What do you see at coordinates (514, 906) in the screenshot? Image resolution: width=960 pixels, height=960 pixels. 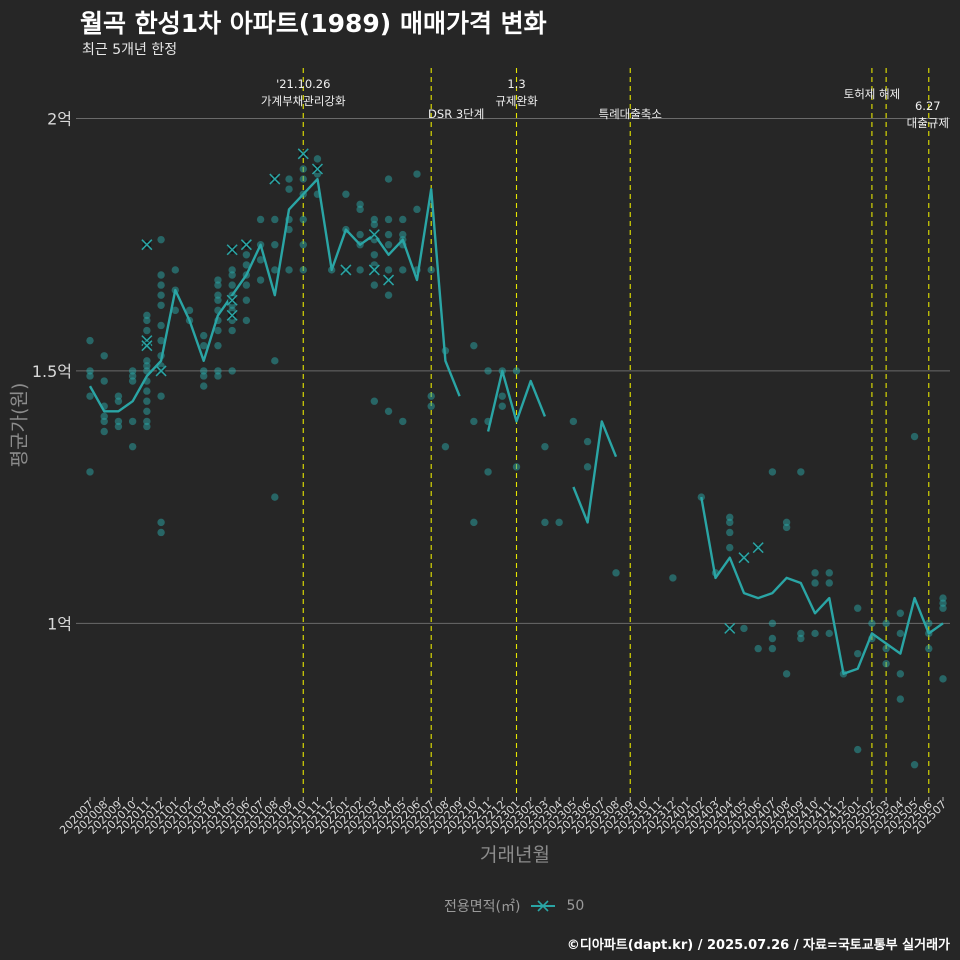 I see `legend: 전용면적(㎡) 50` at bounding box center [514, 906].